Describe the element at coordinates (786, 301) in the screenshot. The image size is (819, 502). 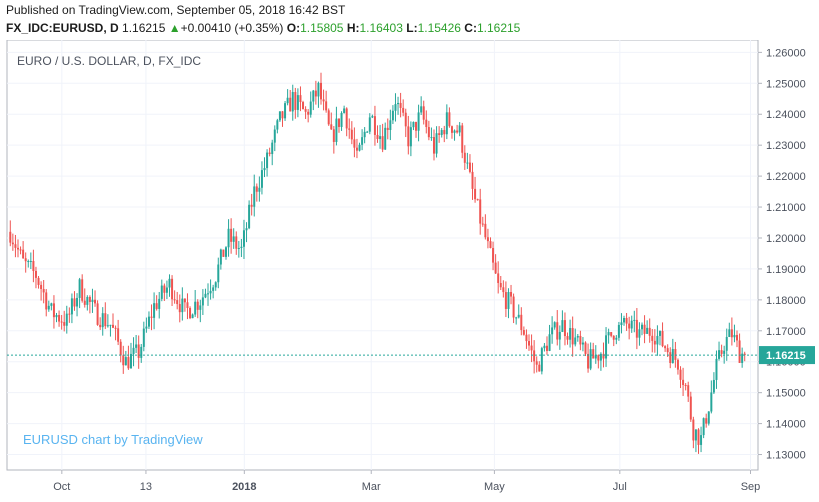
I see `y-tick-label: 1.18000` at that location.